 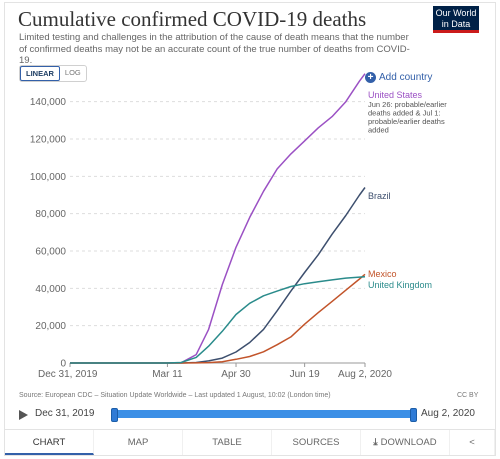 I want to click on plus-circle-icon: +, so click(x=370, y=77).